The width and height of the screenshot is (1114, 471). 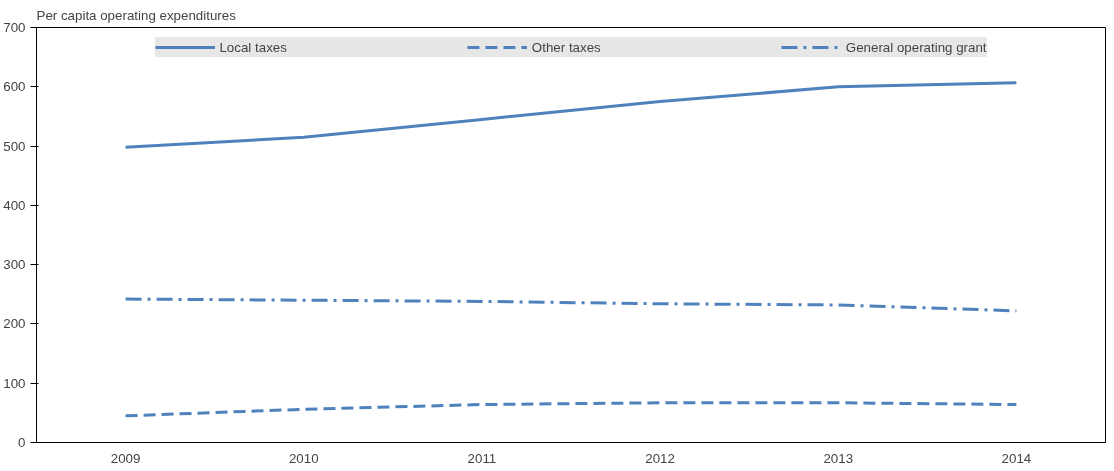 What do you see at coordinates (14, 27) in the screenshot?
I see `y-tick-label: 700` at bounding box center [14, 27].